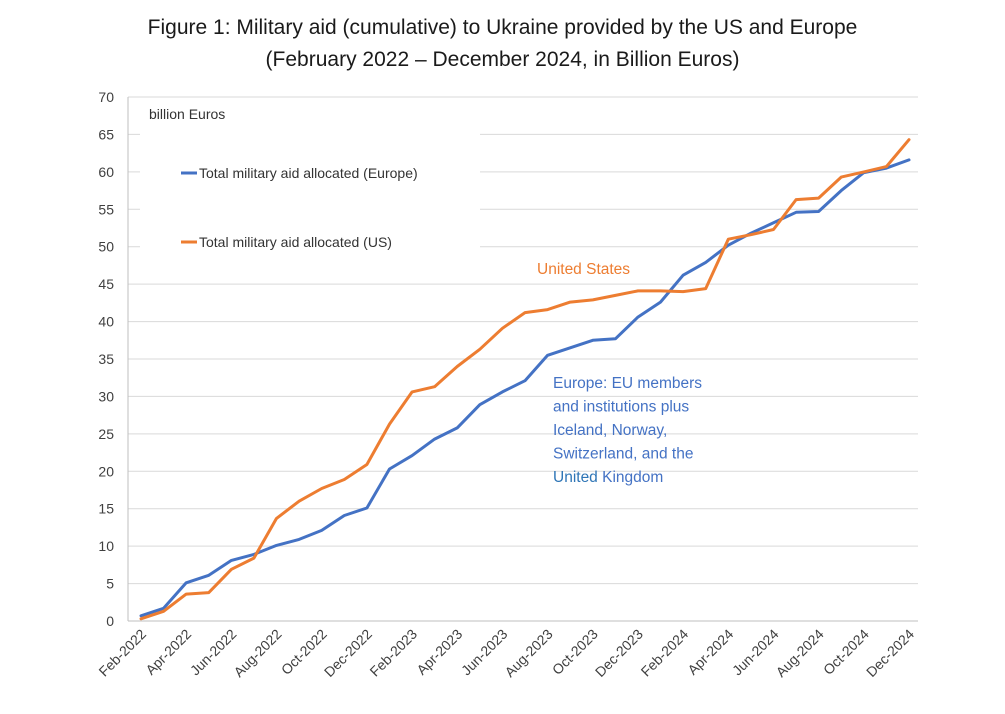 The width and height of the screenshot is (1005, 714). Describe the element at coordinates (800, 653) in the screenshot. I see `x-tick-label: Aug-2024` at that location.